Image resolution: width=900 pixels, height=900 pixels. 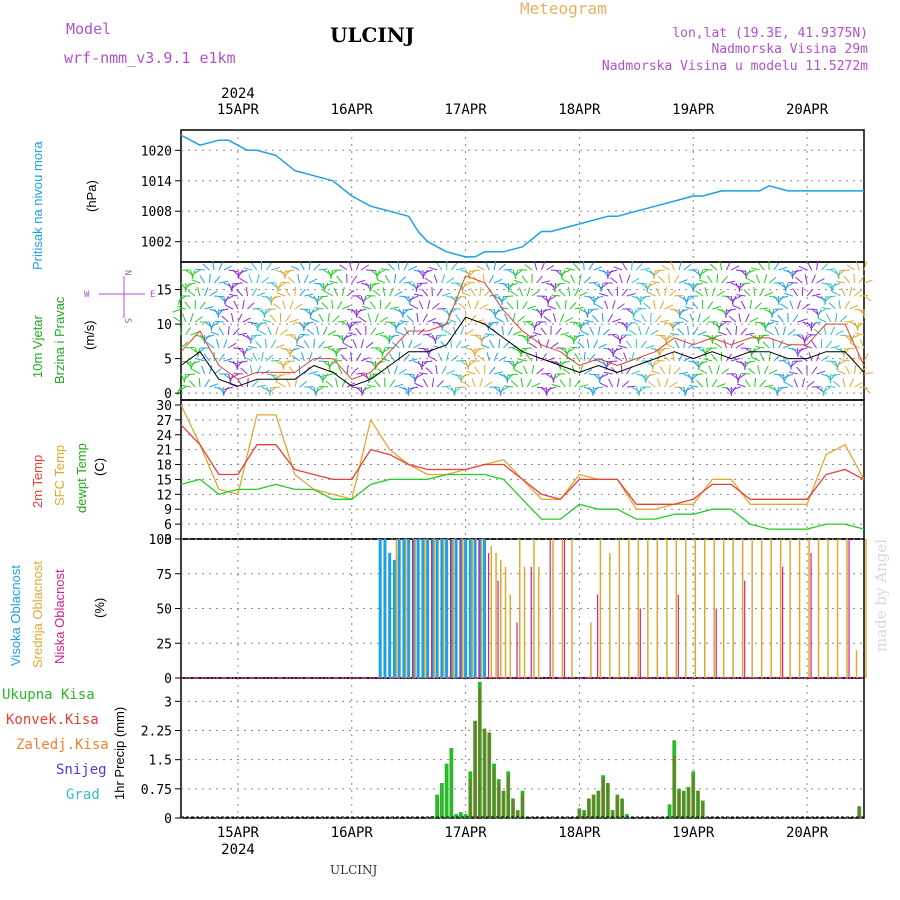 What do you see at coordinates (522, 501) in the screenshot?
I see `dewpt-line` at bounding box center [522, 501].